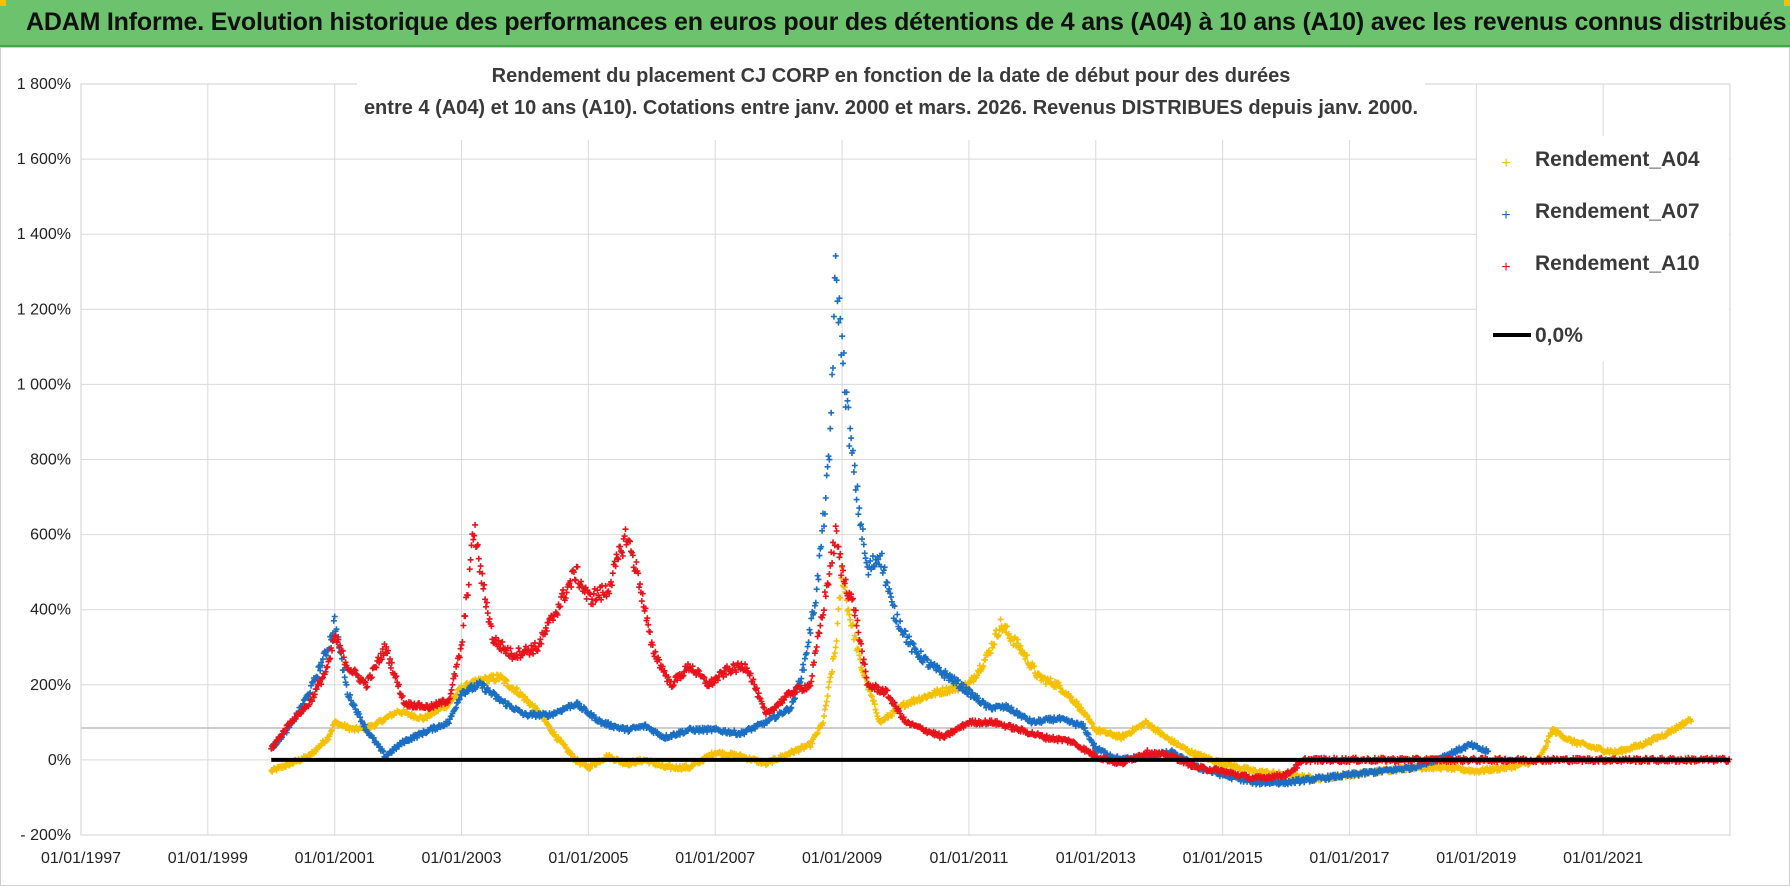  I want to click on legend-label-a07: Rendement_A07, so click(1617, 211).